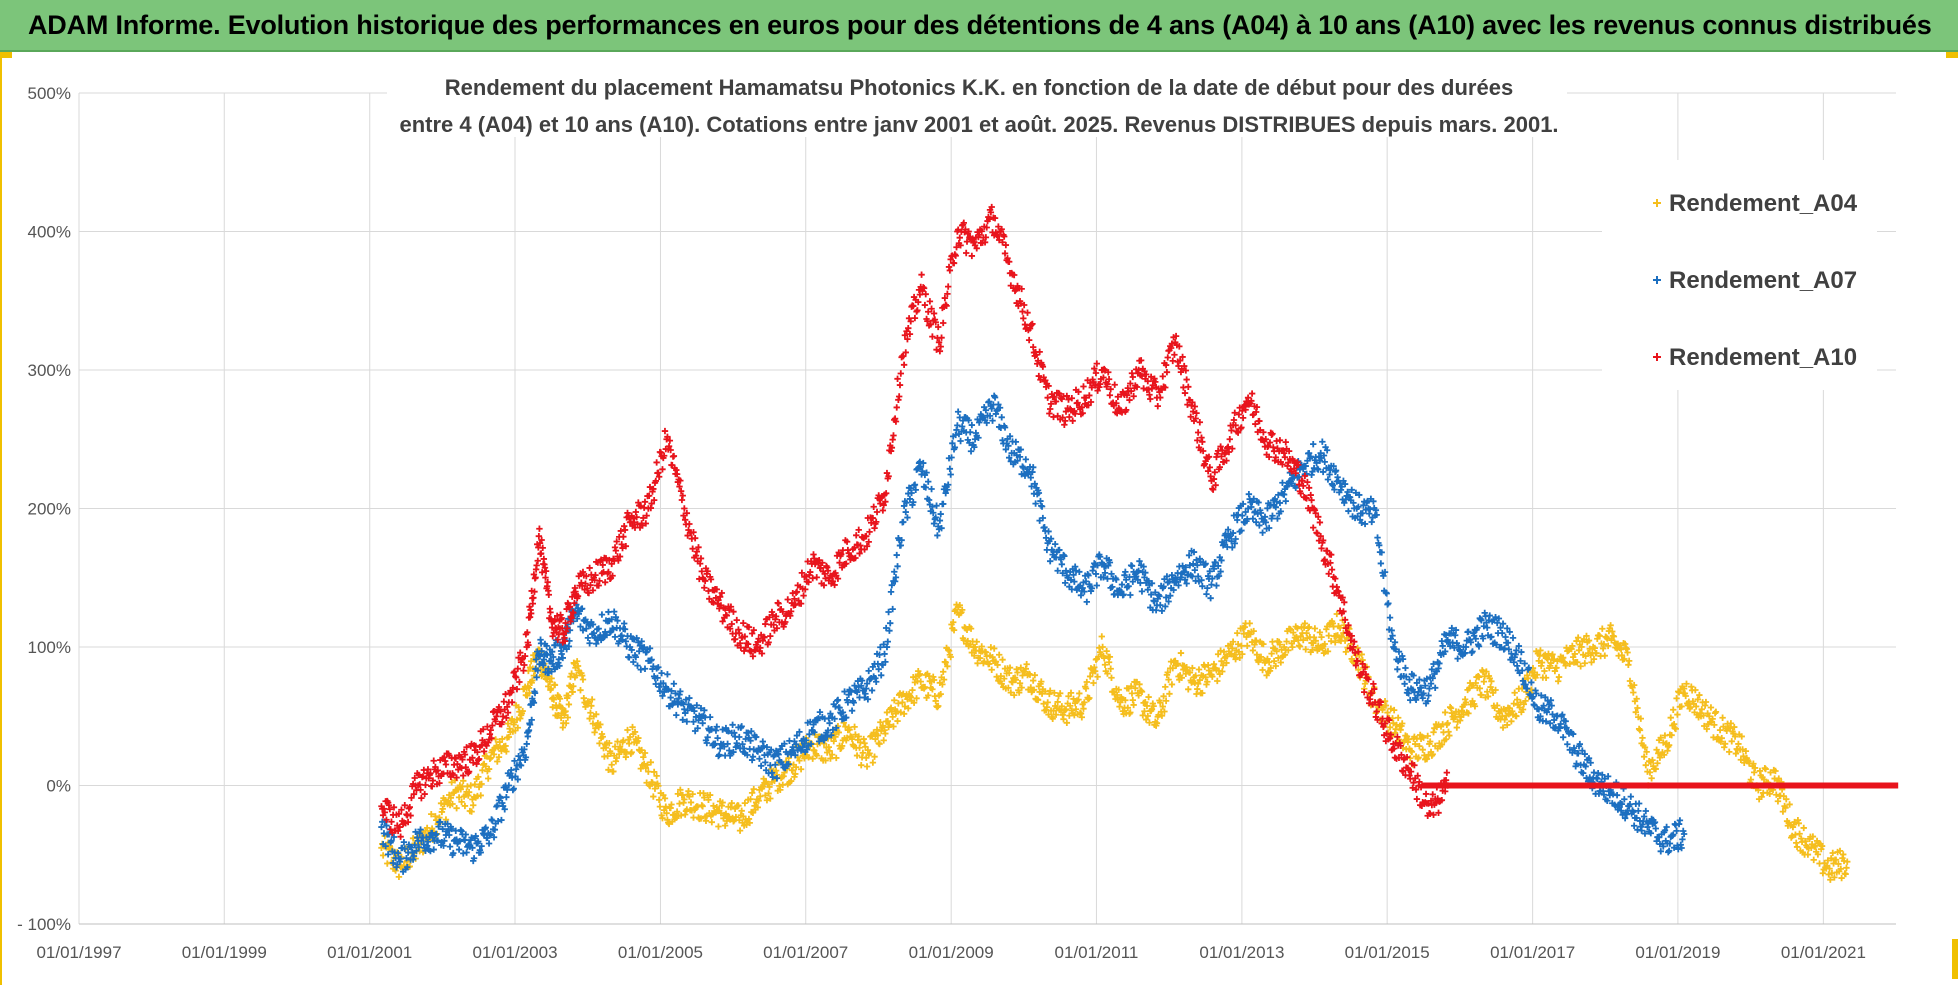  I want to click on data-point-Rendement_A10, so click(684, 508).